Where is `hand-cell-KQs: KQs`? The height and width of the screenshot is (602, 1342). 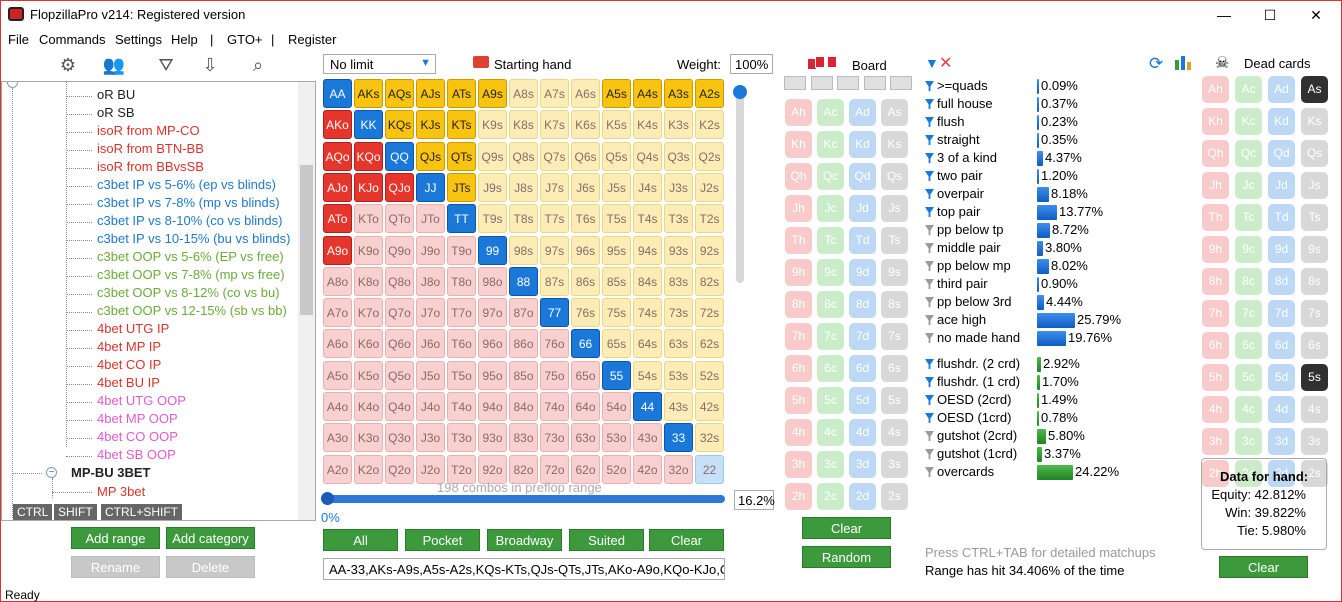 hand-cell-KQs: KQs is located at coordinates (399, 125).